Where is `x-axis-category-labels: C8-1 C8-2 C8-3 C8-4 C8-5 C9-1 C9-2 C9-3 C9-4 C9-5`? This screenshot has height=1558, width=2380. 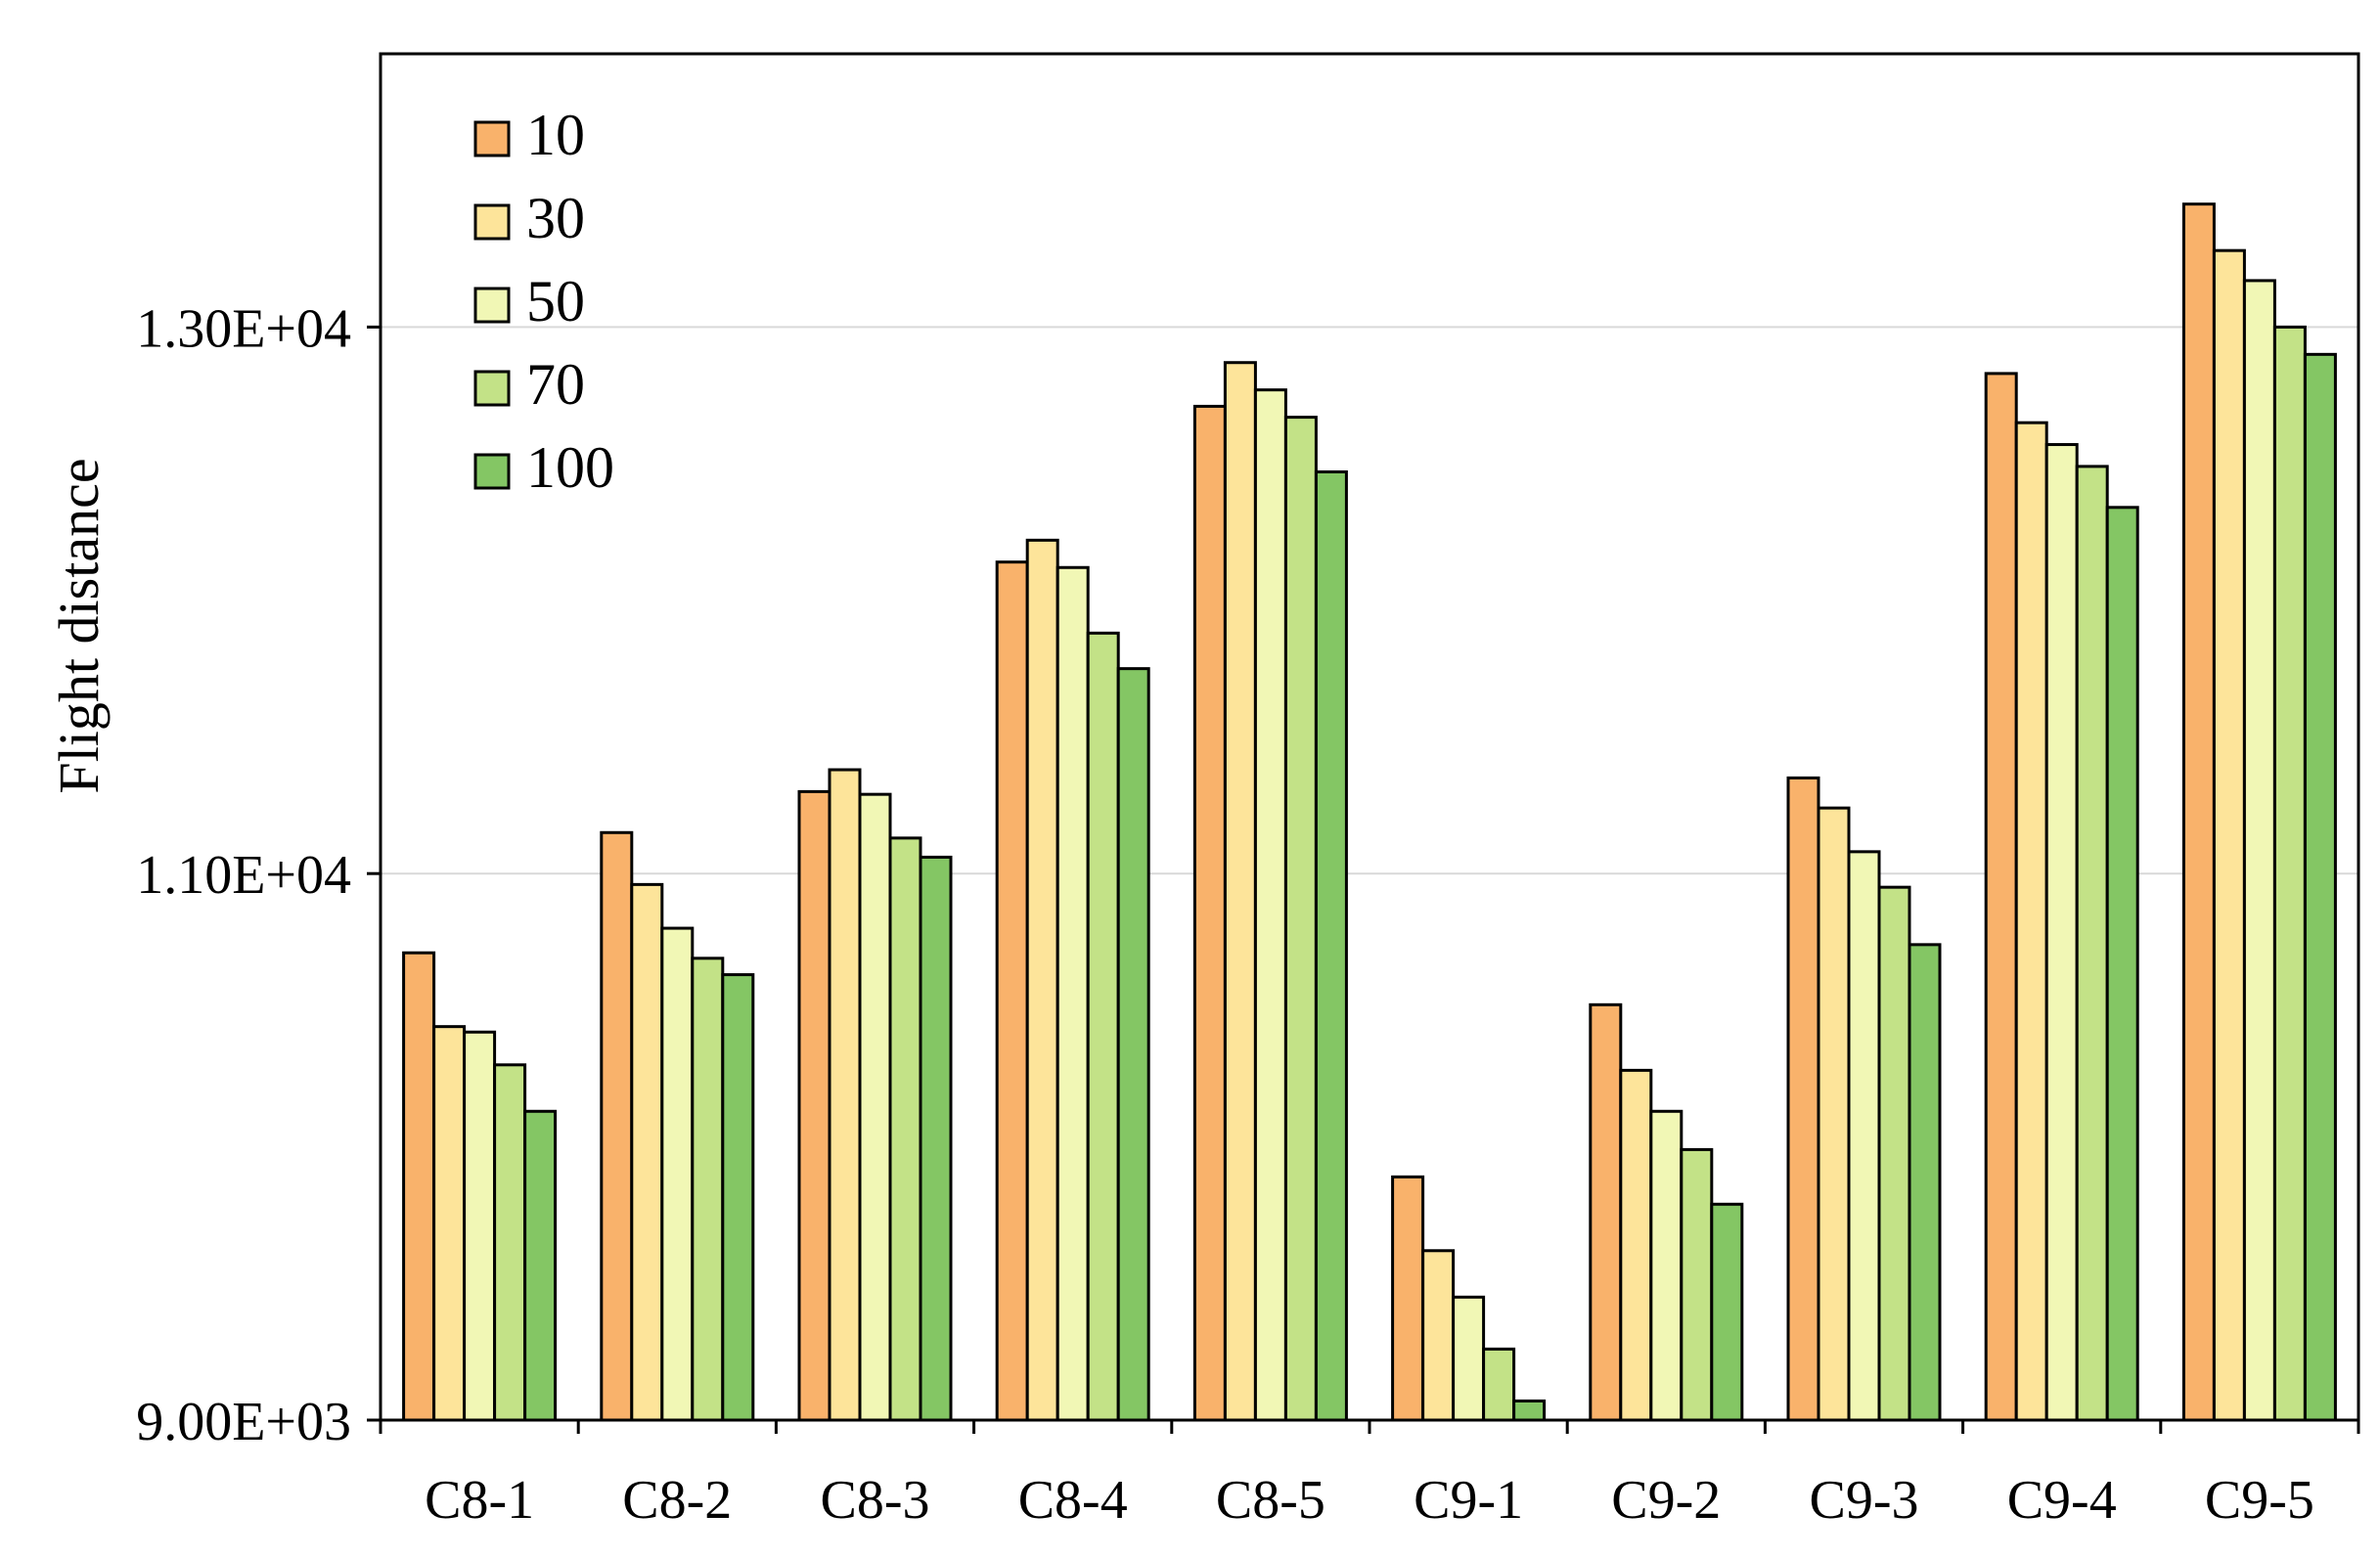
x-axis-category-labels: C8-1 C8-2 C8-3 C8-4 C8-5 C9-1 C9-2 C9-3 C9-4 C9-5 is located at coordinates (1369, 1500).